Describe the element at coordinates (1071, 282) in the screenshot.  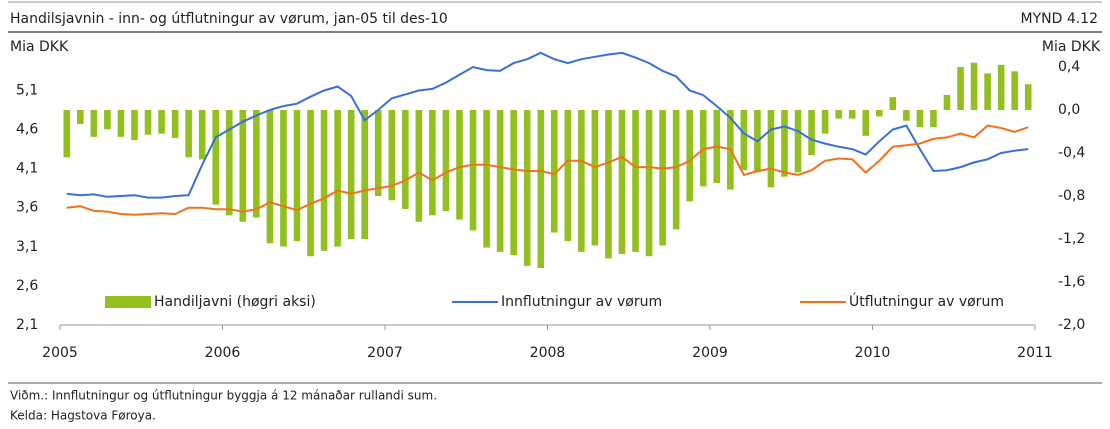
I see `y2-tick-label: -1,6` at that location.